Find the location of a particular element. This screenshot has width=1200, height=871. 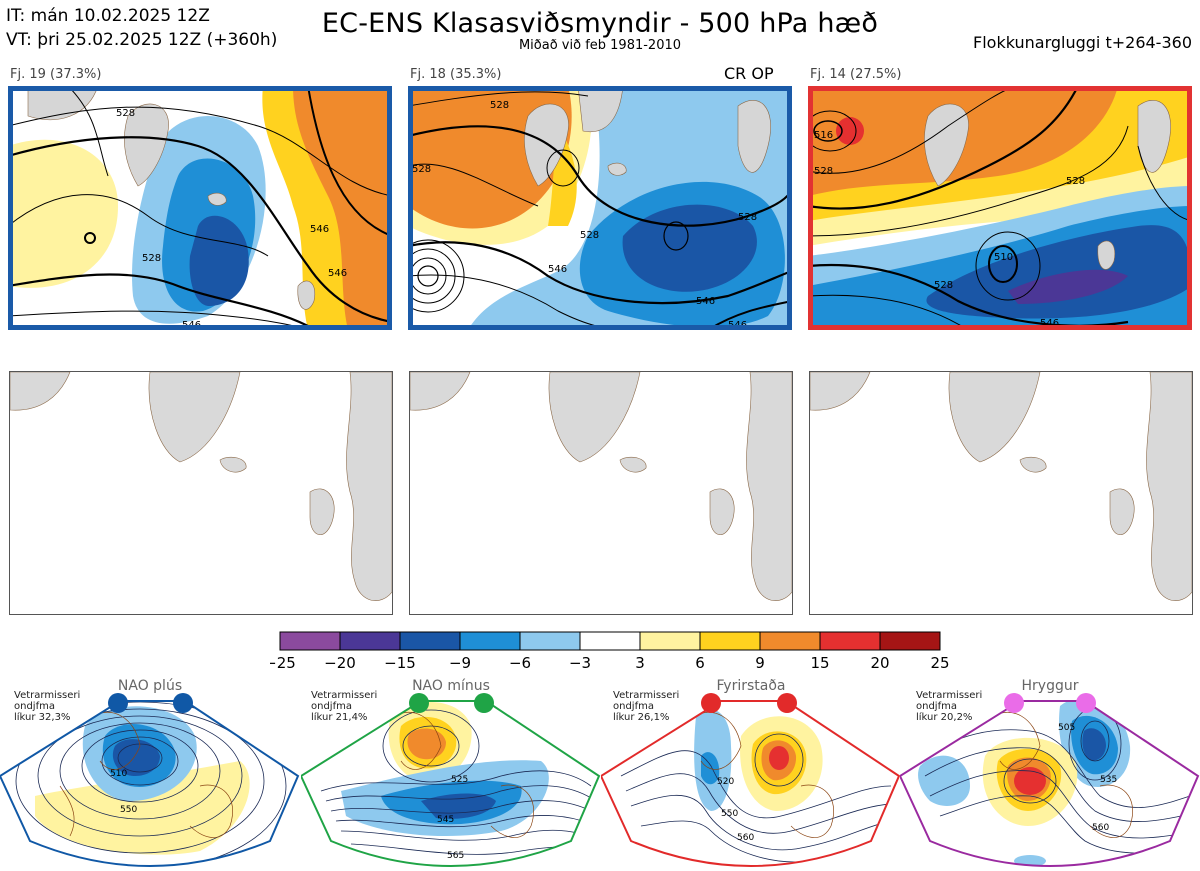

height-contours is located at coordinates (1055, 780).